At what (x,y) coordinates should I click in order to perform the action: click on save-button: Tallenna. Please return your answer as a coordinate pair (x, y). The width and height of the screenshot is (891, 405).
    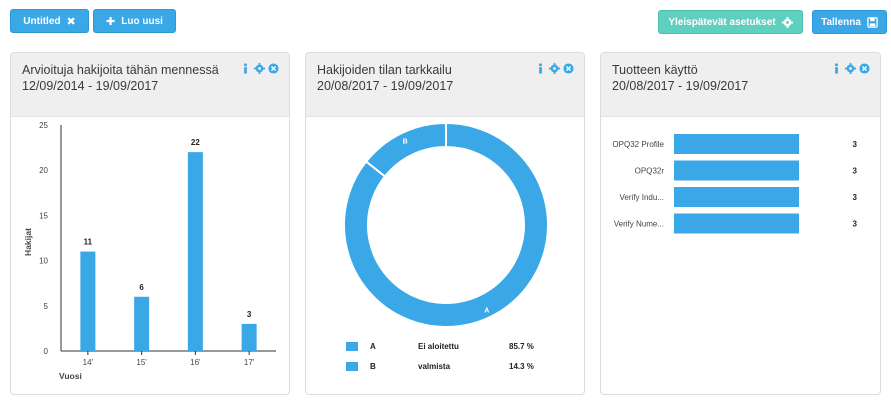
    Looking at the image, I should click on (849, 22).